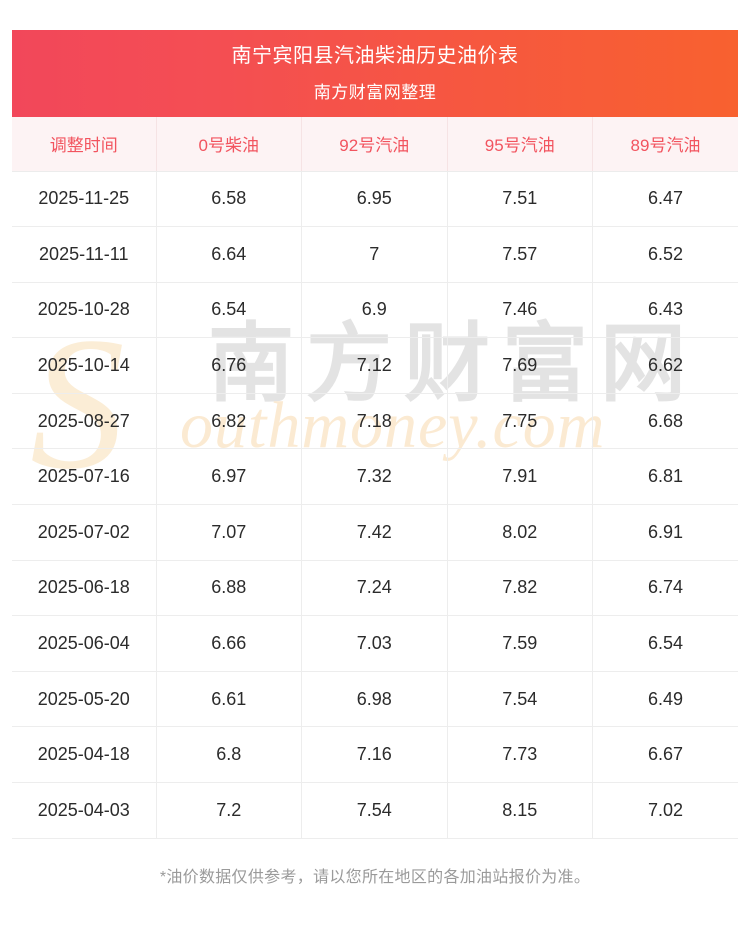 The width and height of the screenshot is (750, 941). I want to click on cell-diesel0: 6.54, so click(229, 310).